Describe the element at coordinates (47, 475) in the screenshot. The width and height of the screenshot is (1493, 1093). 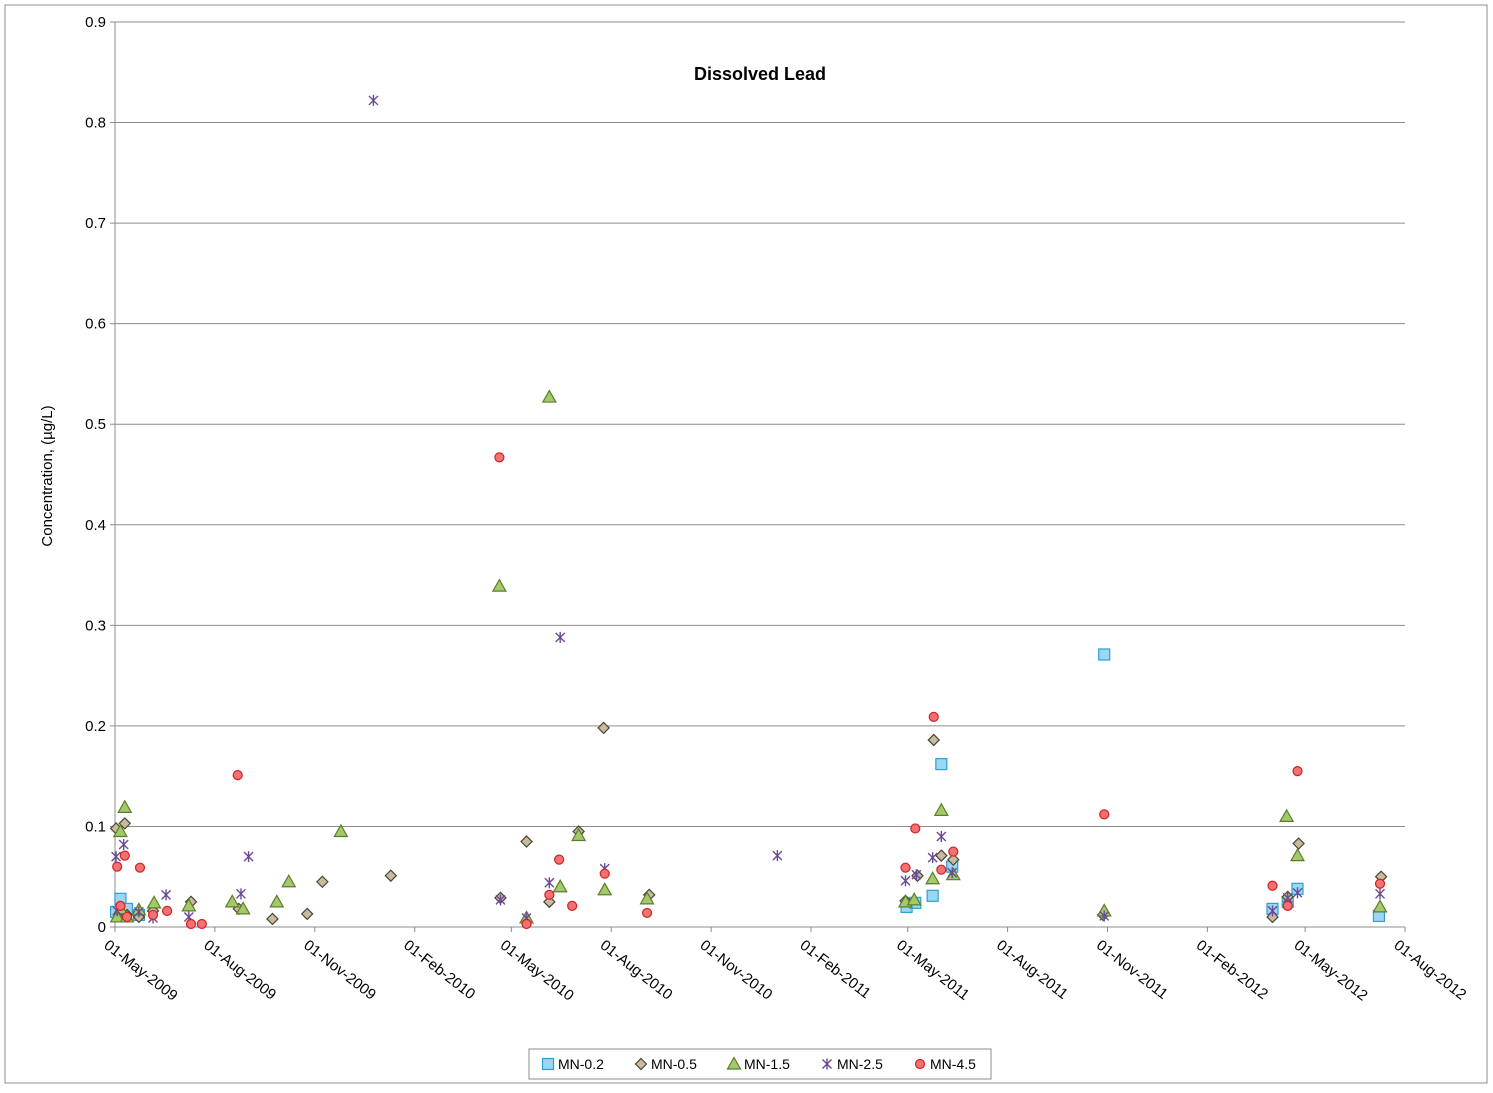
I see `y-axis-label: Concentration, (µg/L)` at that location.